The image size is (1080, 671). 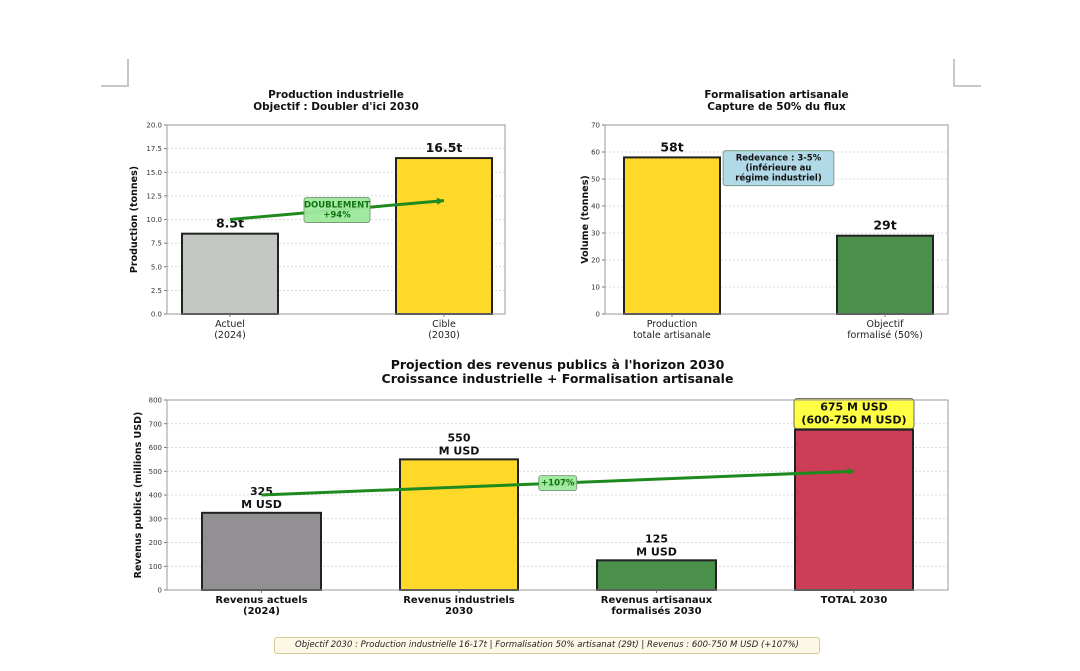 I want to click on annotation-text: régime industriel), so click(x=778, y=178).